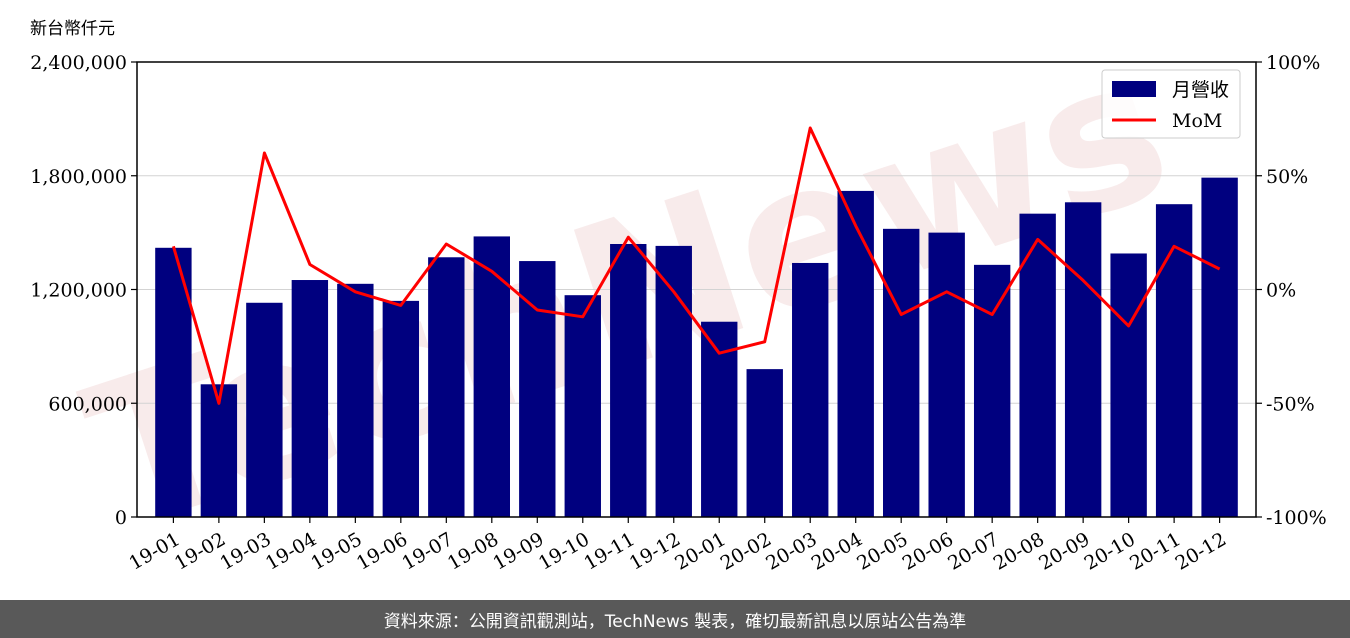 The image size is (1350, 638). I want to click on x-tick-label: 20-11, so click(1155, 551).